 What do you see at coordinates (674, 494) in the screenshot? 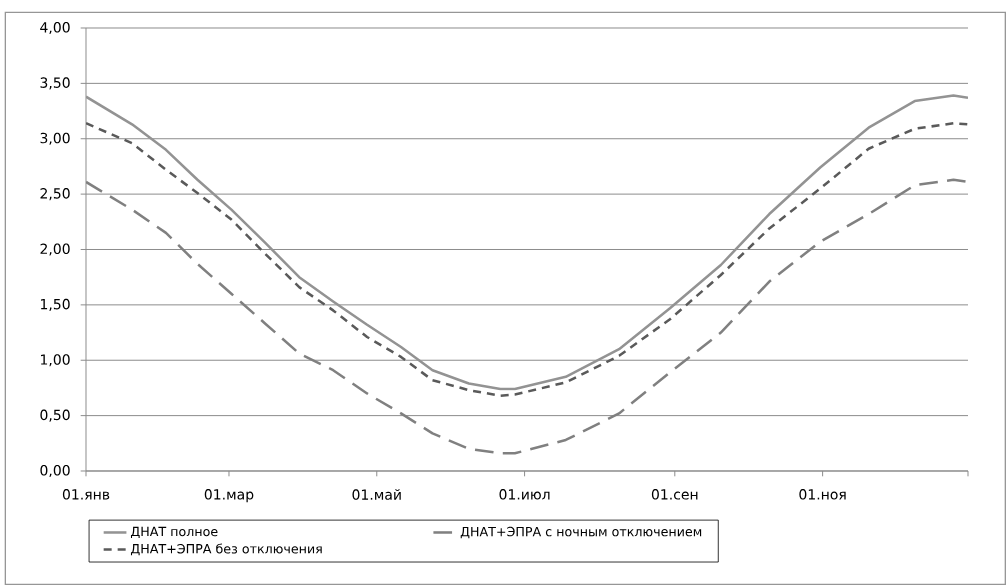
I see `x-tick-label: 01.сен` at bounding box center [674, 494].